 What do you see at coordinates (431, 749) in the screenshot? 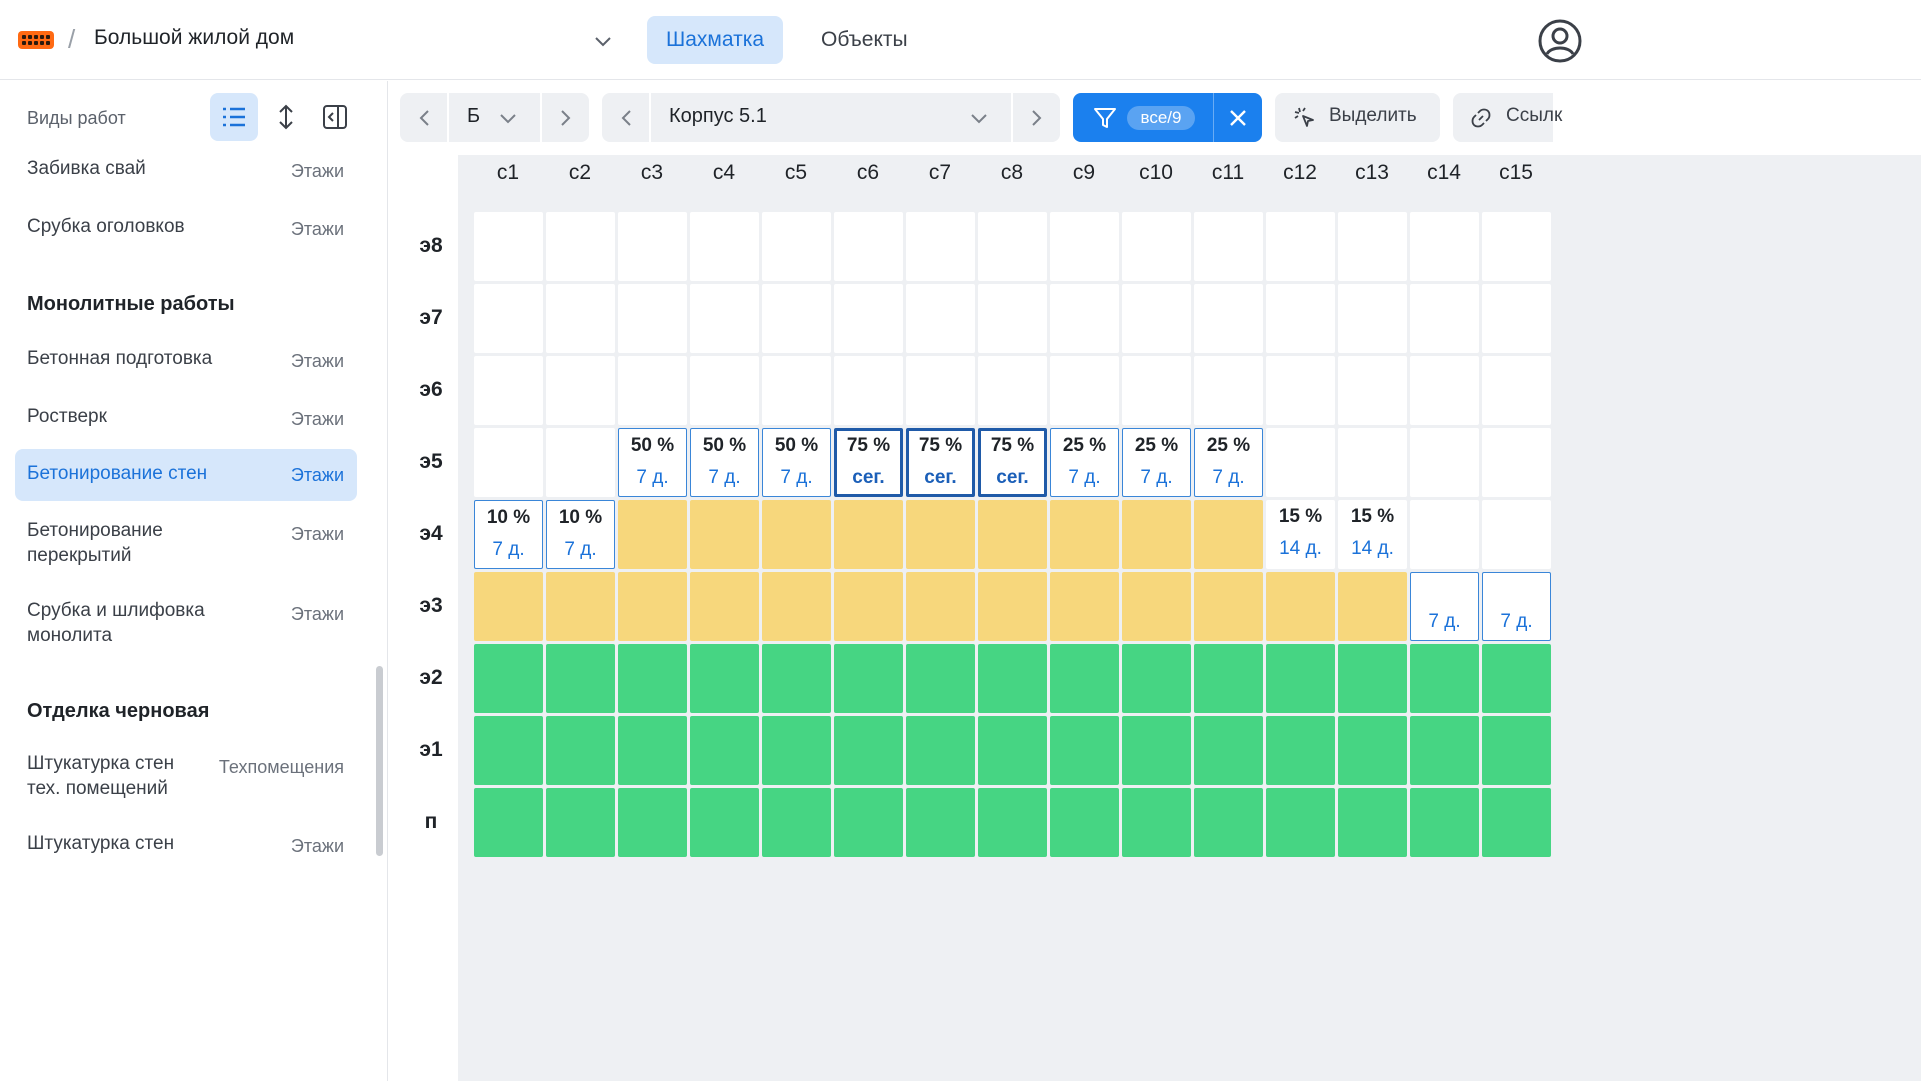
I see `row-header: э1` at bounding box center [431, 749].